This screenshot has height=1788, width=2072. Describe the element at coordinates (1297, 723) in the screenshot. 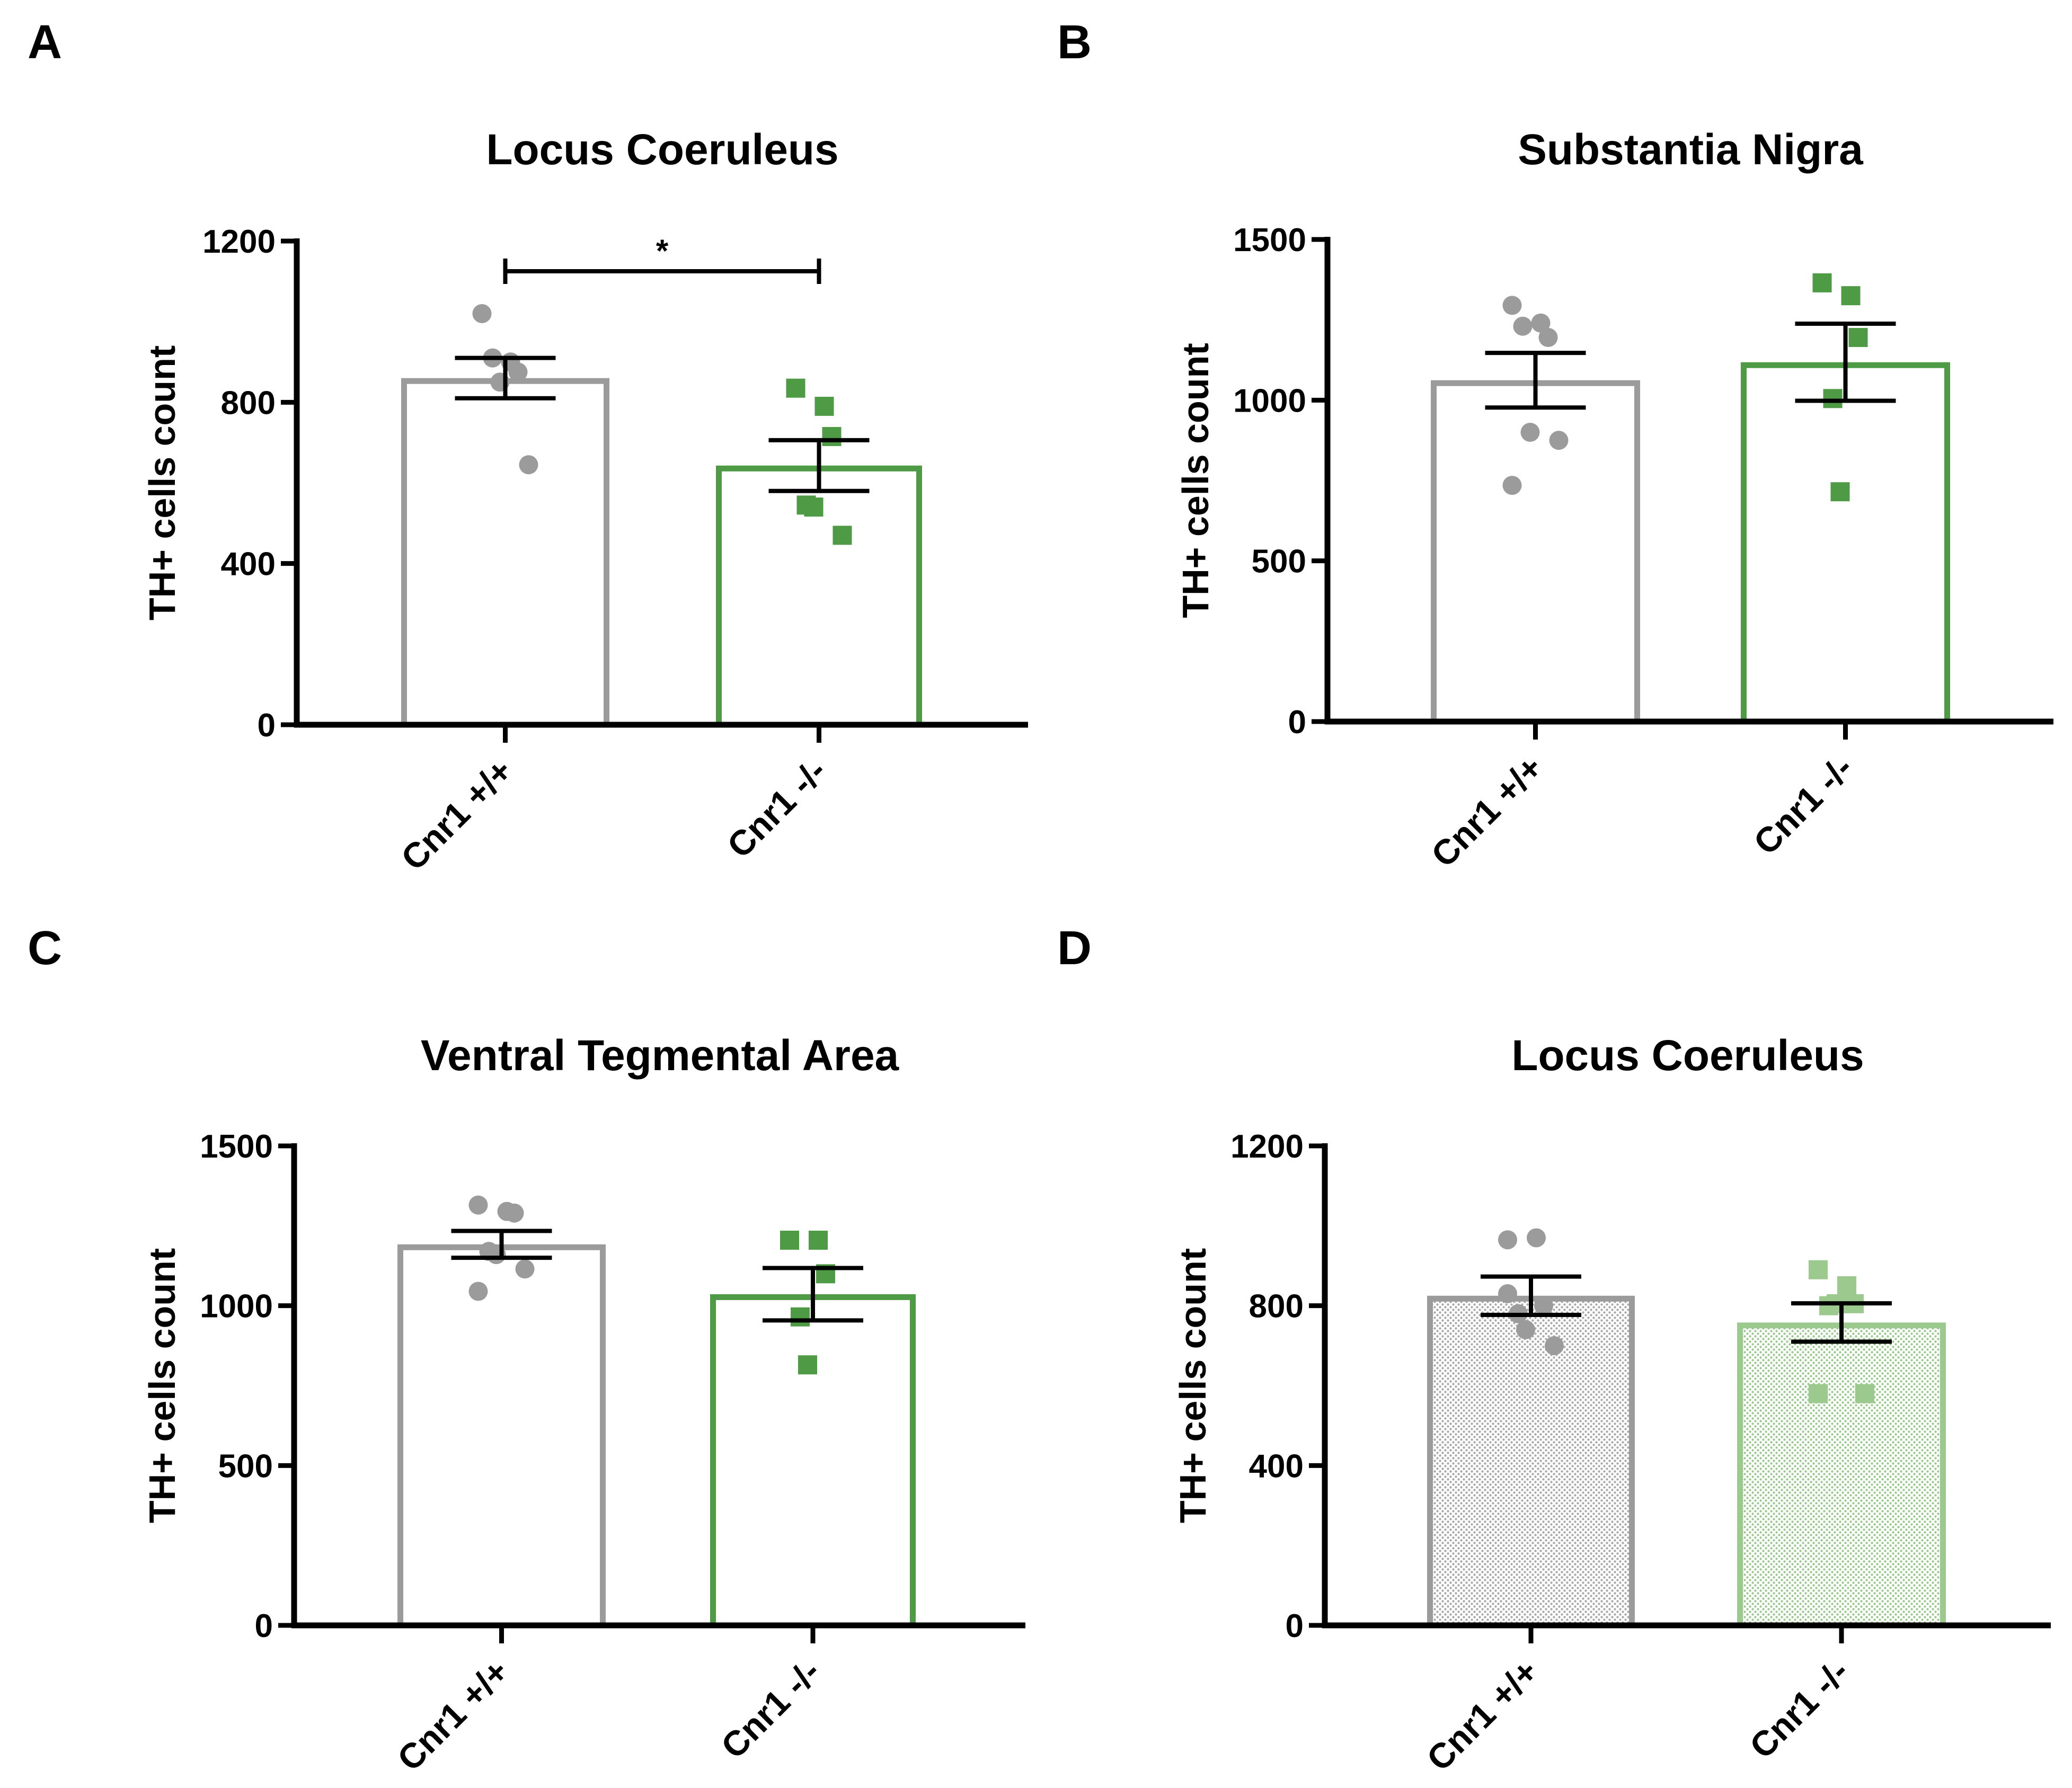

I see `y-tick-label-b-0: 0` at that location.